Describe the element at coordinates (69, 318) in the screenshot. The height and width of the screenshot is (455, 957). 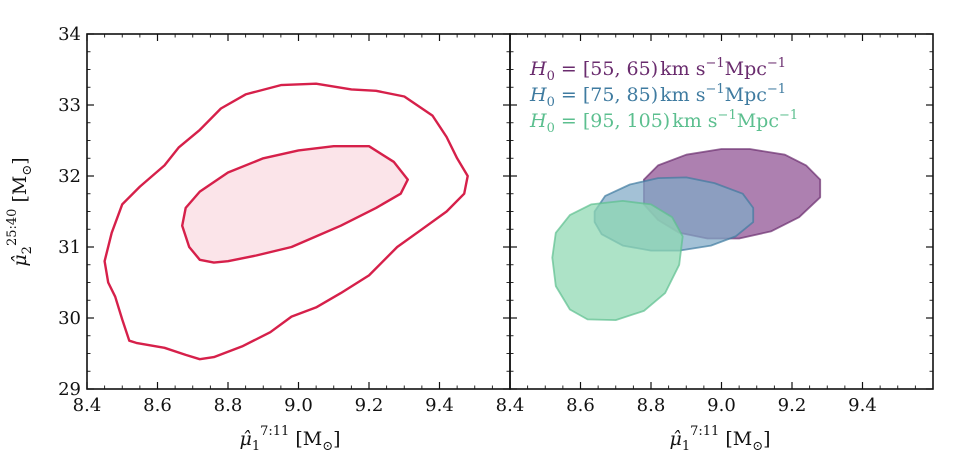
I see `y-tick-label: 30` at that location.